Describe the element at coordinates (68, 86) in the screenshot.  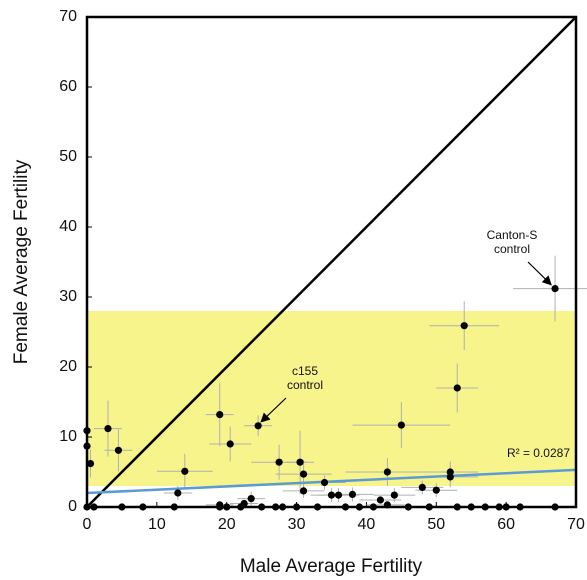
I see `y-tick-label: 60` at that location.